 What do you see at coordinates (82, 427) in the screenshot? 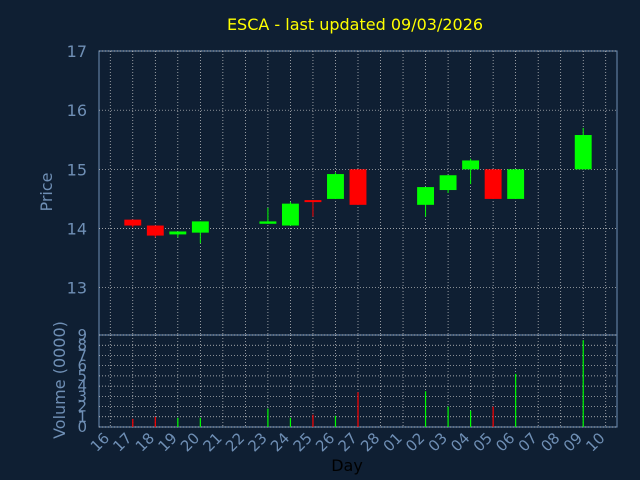
I see `volume-tick-label: 0` at bounding box center [82, 427].